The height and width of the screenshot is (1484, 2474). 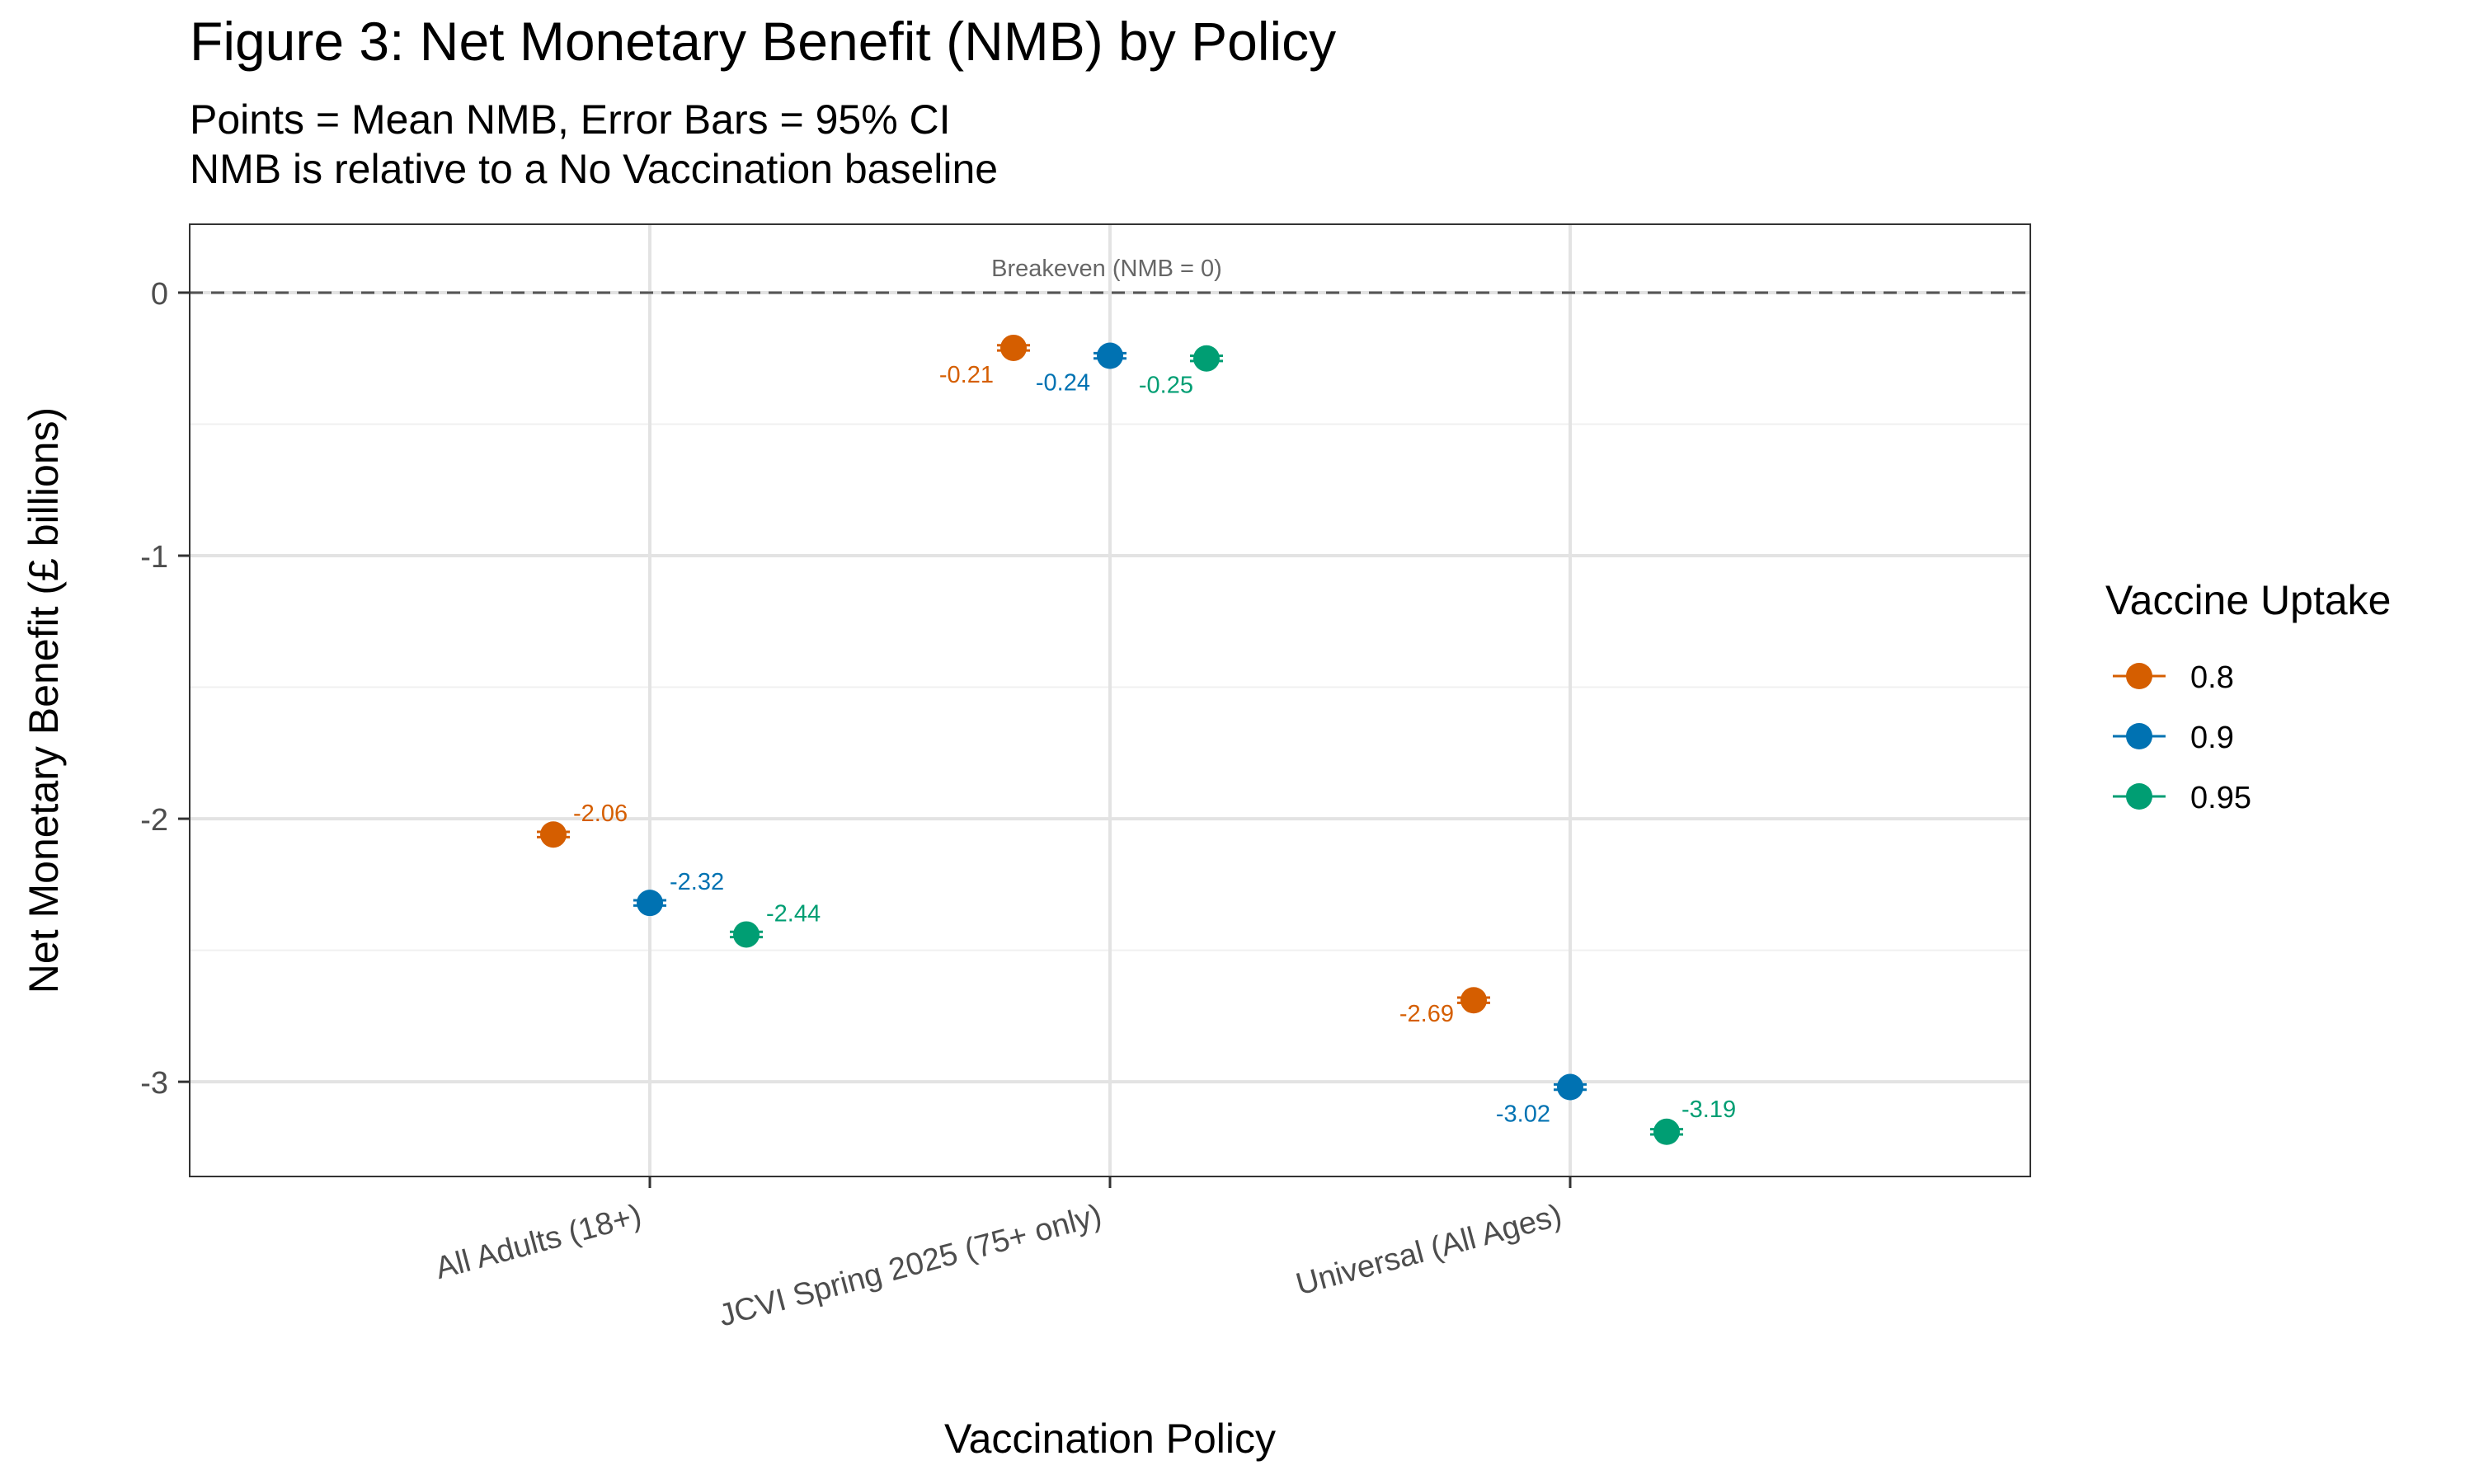 I want to click on y-tick-label: -3, so click(x=154, y=1083).